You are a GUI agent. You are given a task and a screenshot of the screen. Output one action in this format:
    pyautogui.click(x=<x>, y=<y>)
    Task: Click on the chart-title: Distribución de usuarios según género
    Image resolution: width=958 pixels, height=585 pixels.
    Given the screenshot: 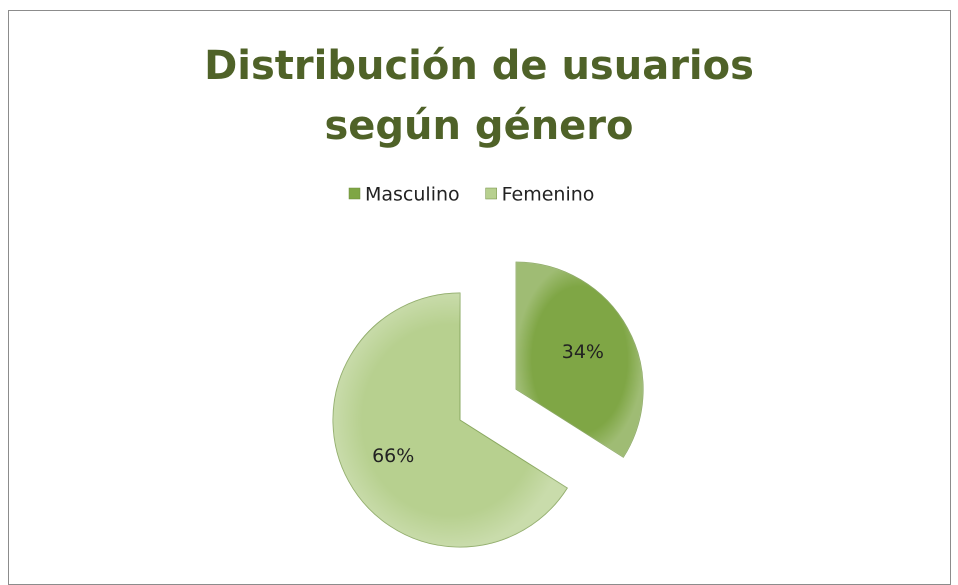 What is the action you would take?
    pyautogui.click(x=479, y=96)
    